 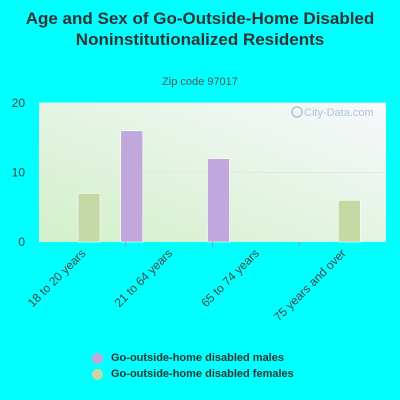 What do you see at coordinates (230, 278) in the screenshot?
I see `x-tick-label: 65 to 74 years` at bounding box center [230, 278].